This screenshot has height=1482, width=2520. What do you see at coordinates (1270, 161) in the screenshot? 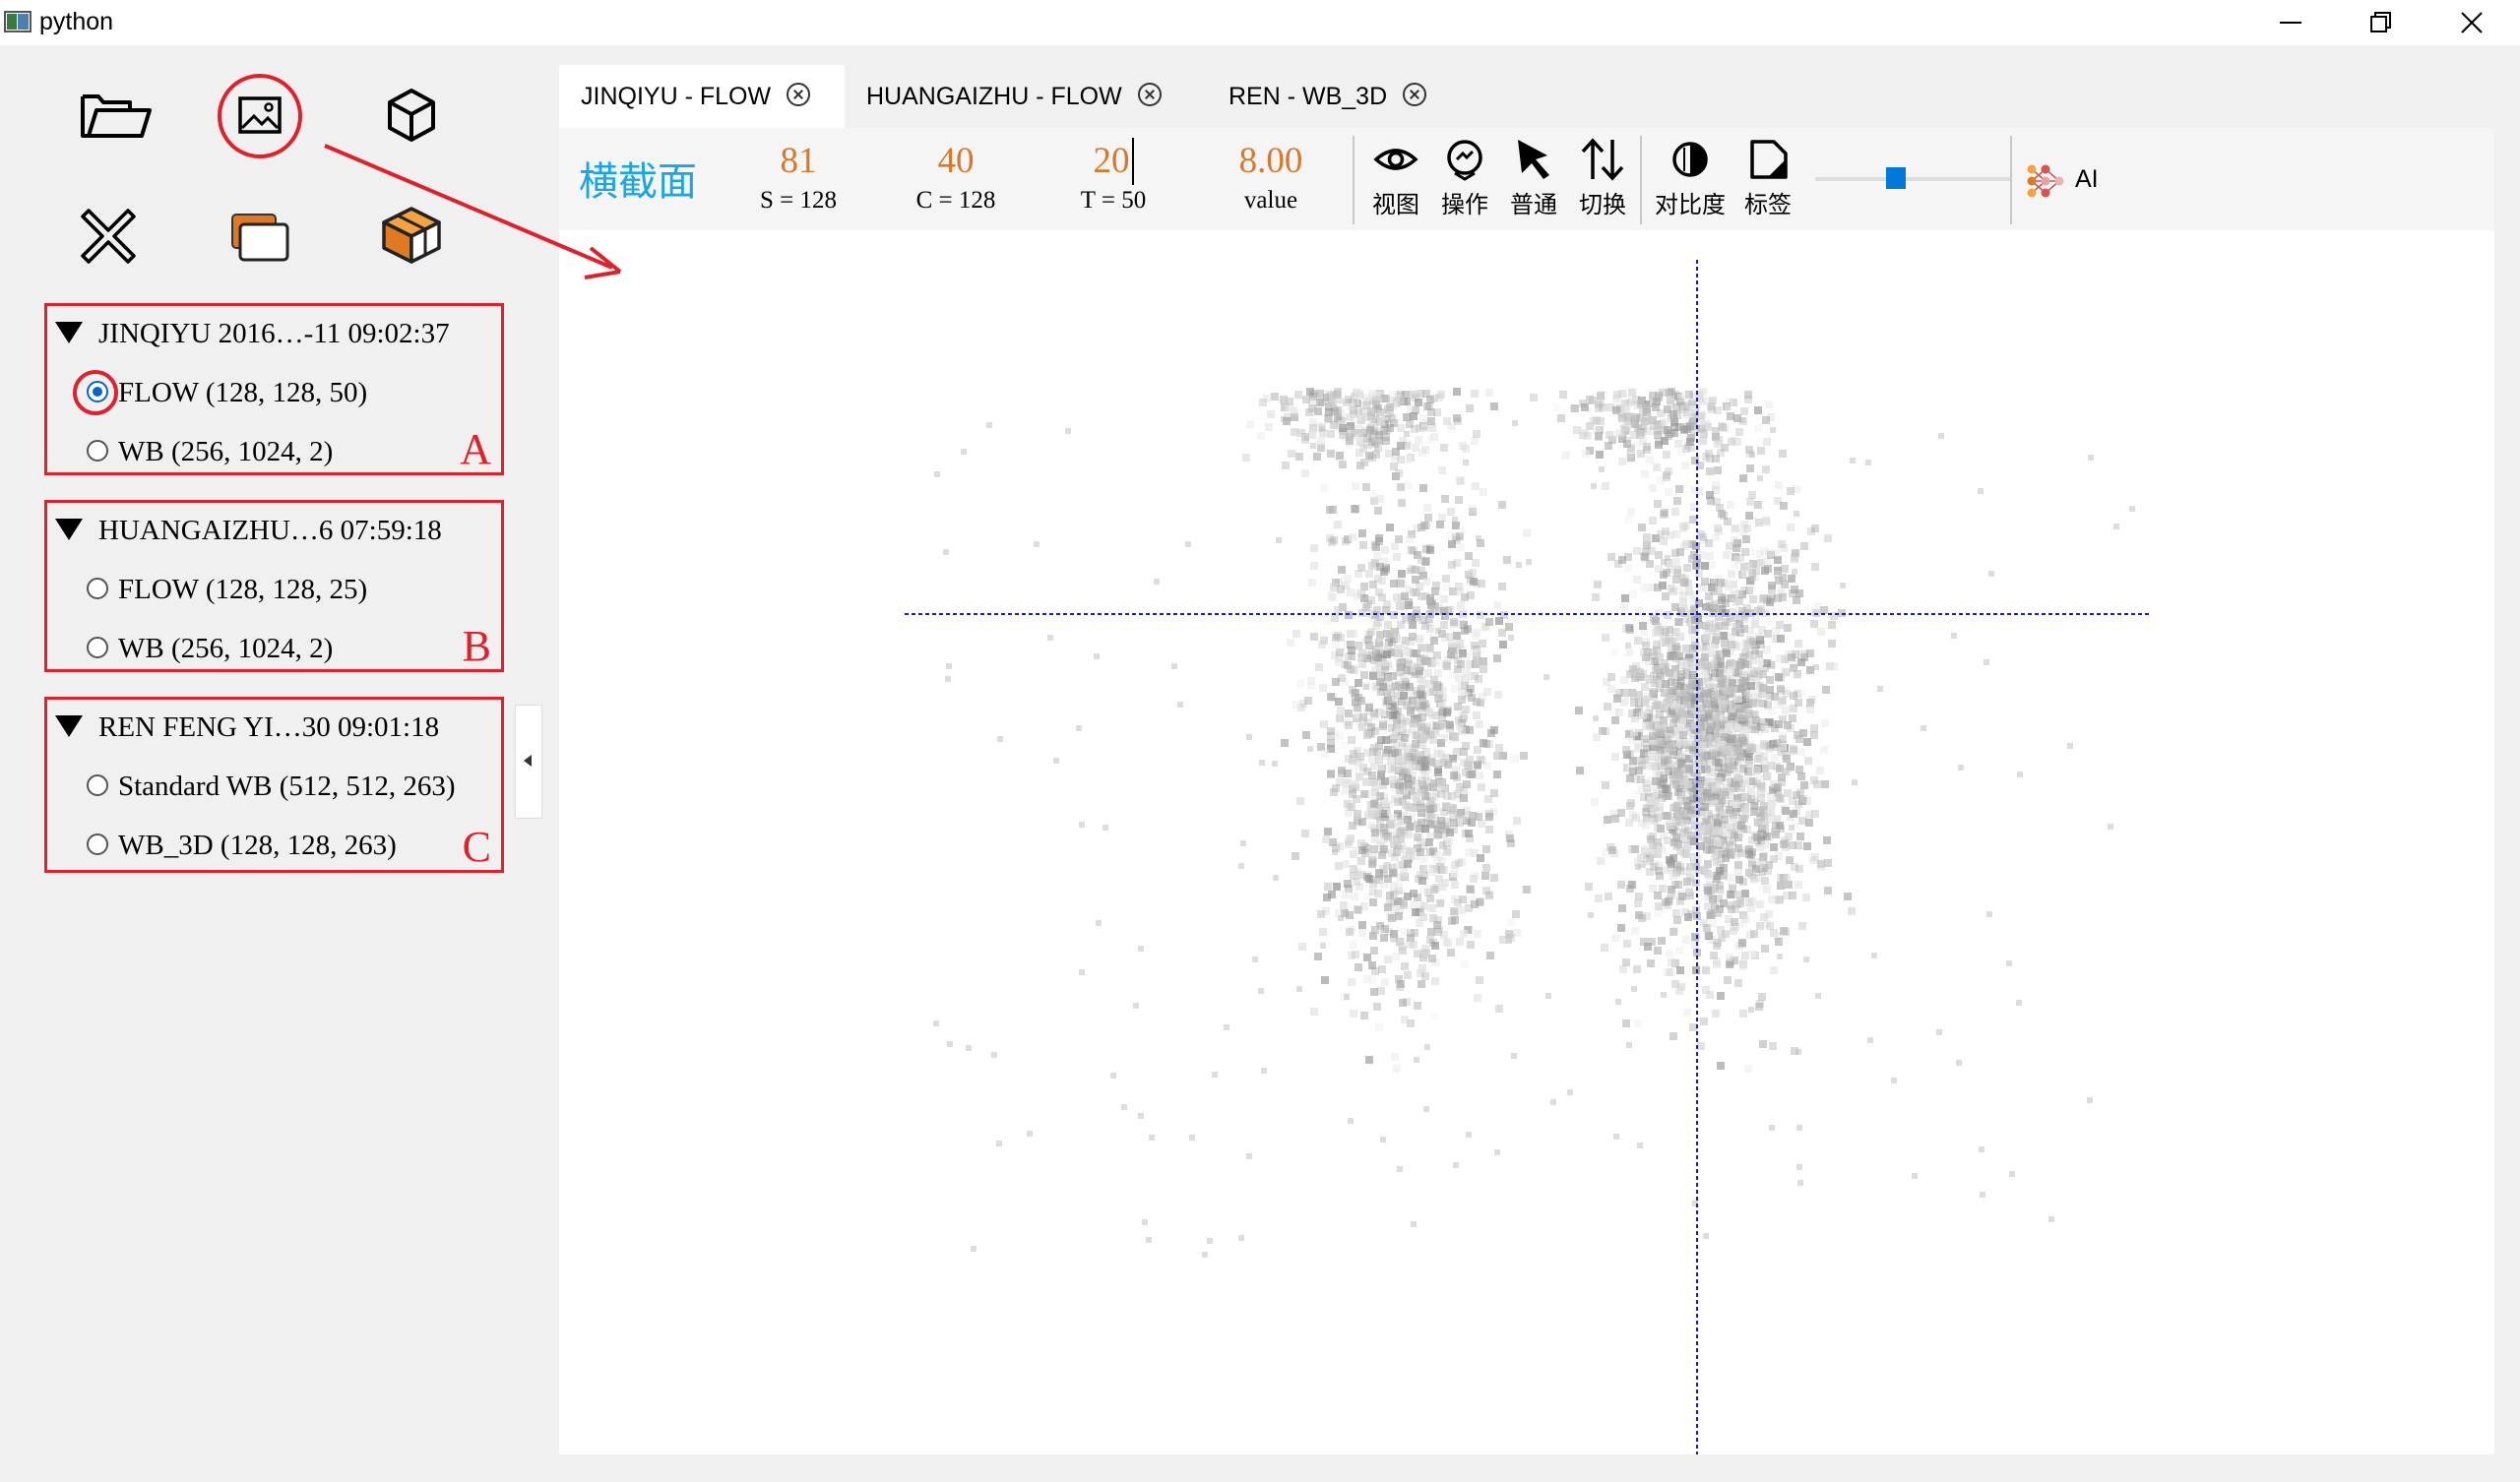
I see `param-value: 8.00` at bounding box center [1270, 161].